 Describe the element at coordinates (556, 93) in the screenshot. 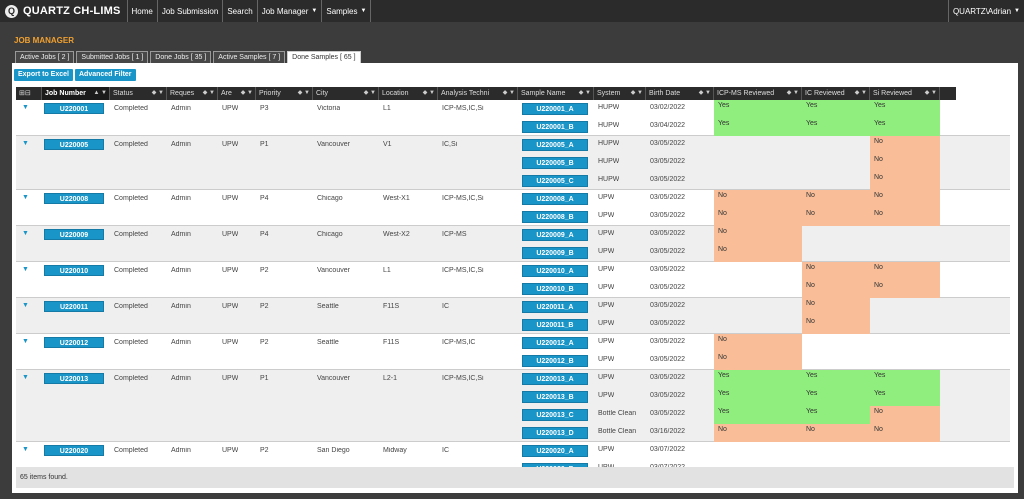

I see `column-header-sample-name: Sample Name ◆ ▼` at that location.